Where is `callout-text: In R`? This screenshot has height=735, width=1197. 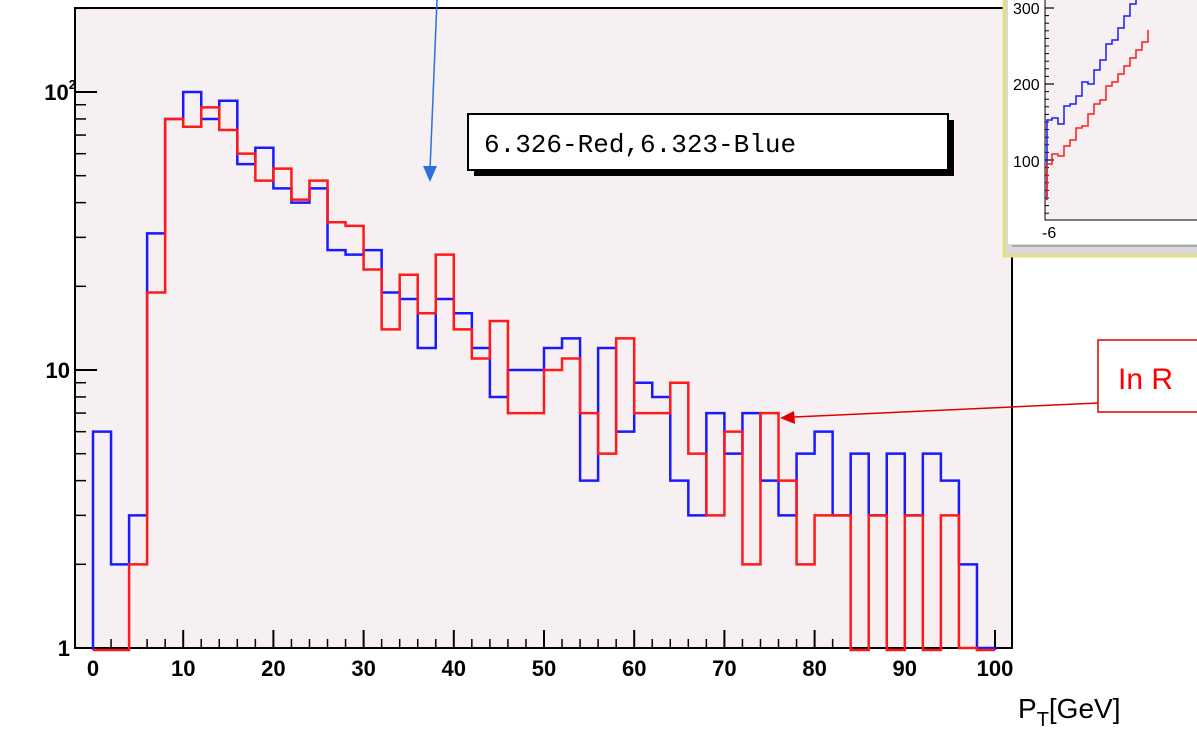
callout-text: In R is located at coordinates (1145, 379).